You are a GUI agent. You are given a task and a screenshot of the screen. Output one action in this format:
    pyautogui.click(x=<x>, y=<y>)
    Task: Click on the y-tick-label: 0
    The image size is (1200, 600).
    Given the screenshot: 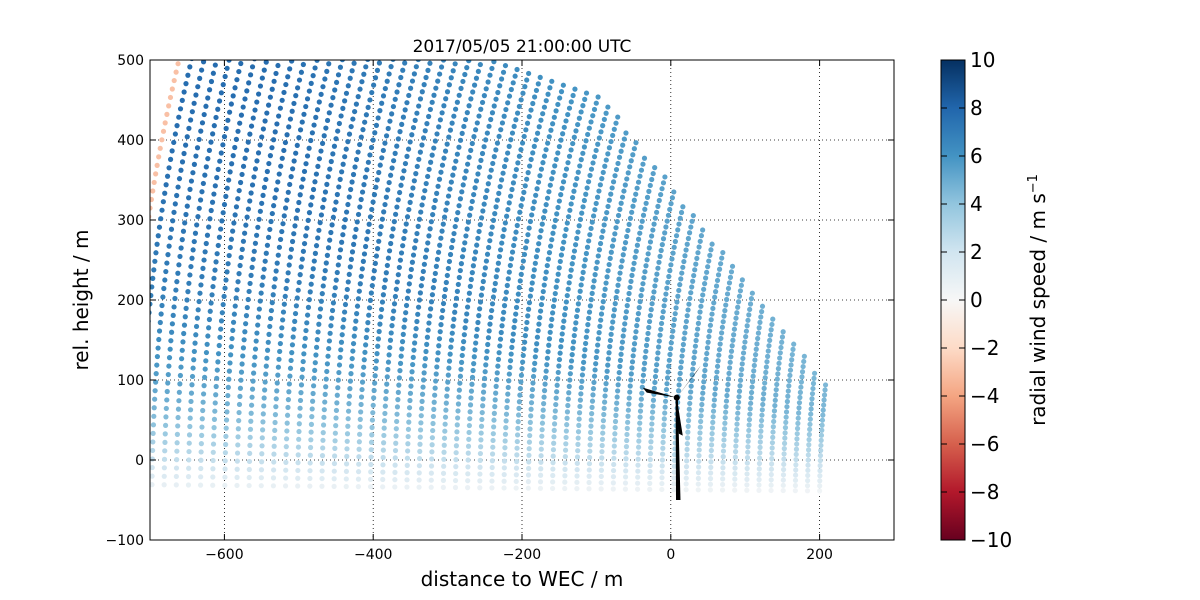 What is the action you would take?
    pyautogui.click(x=139, y=461)
    